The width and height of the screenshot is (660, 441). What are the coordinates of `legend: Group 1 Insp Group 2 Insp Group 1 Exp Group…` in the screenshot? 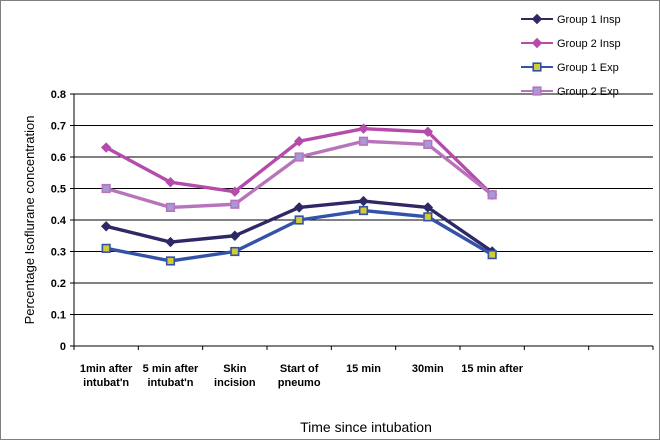 It's located at (571, 55).